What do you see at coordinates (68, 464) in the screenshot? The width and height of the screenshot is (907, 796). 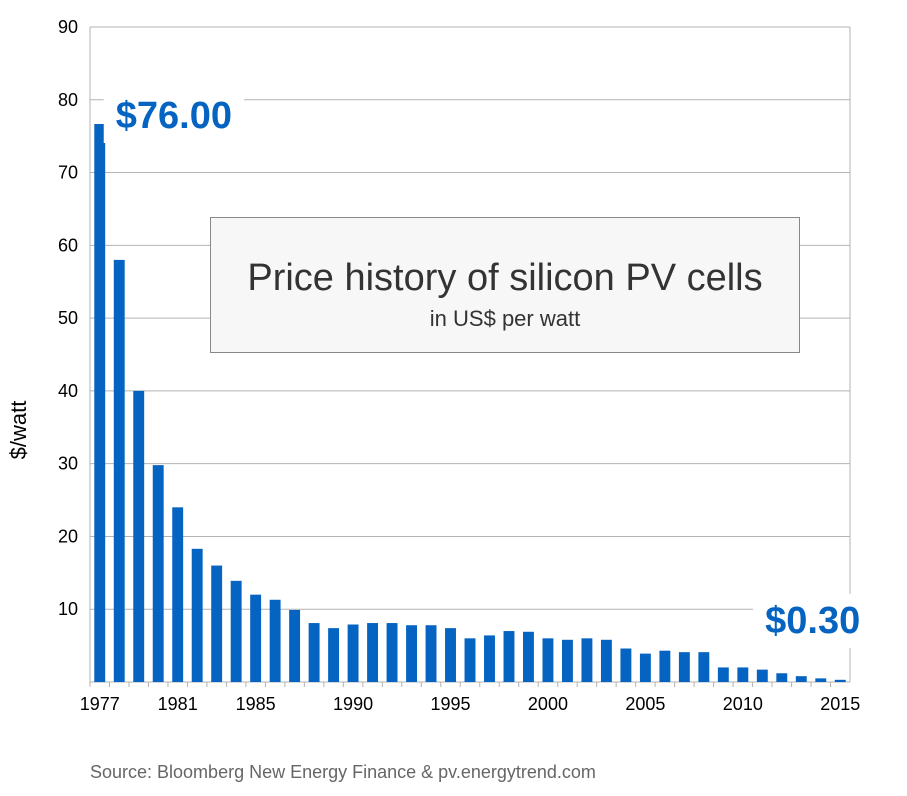 I see `y-tick-label: 30` at bounding box center [68, 464].